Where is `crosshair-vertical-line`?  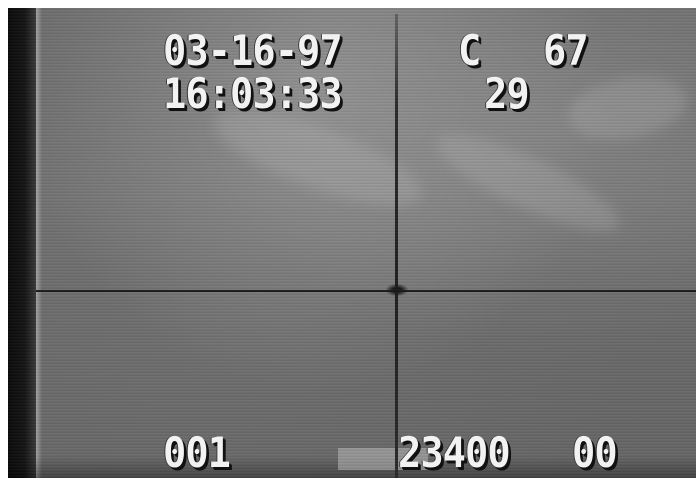
crosshair-vertical-line is located at coordinates (396, 246).